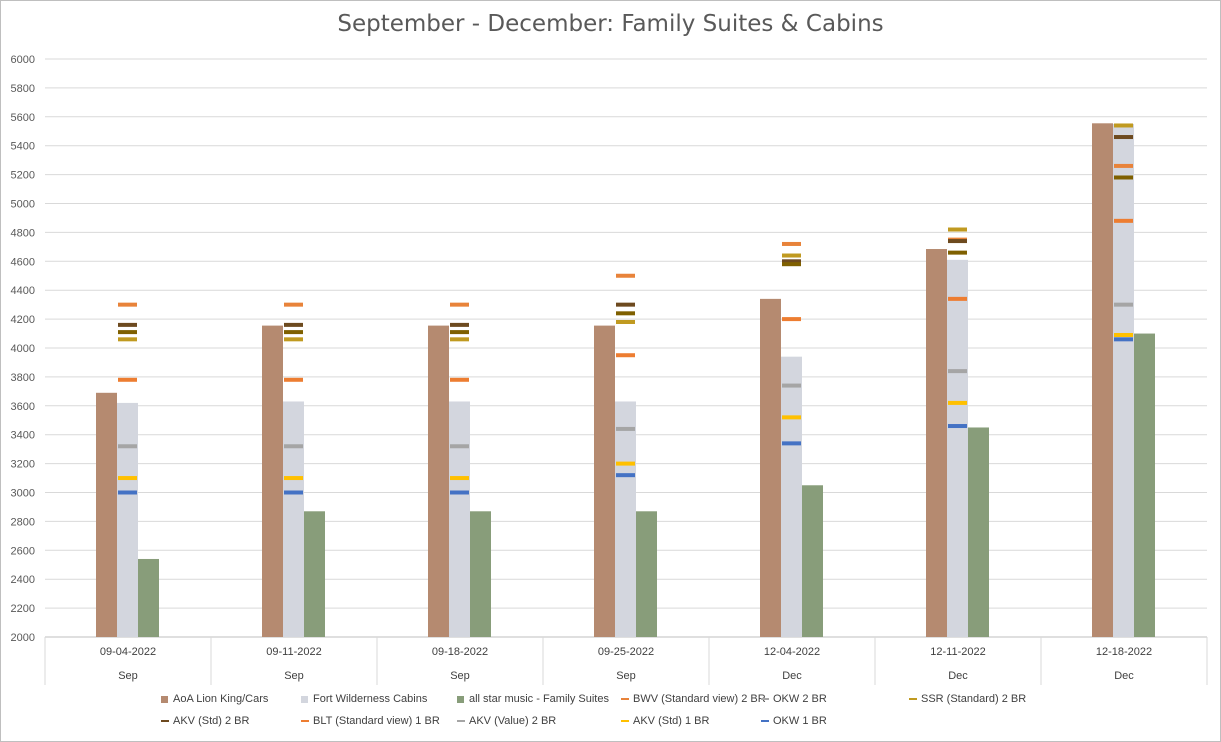 Image resolution: width=1221 pixels, height=742 pixels. What do you see at coordinates (23, 638) in the screenshot?
I see `y-tick-label: 2000` at bounding box center [23, 638].